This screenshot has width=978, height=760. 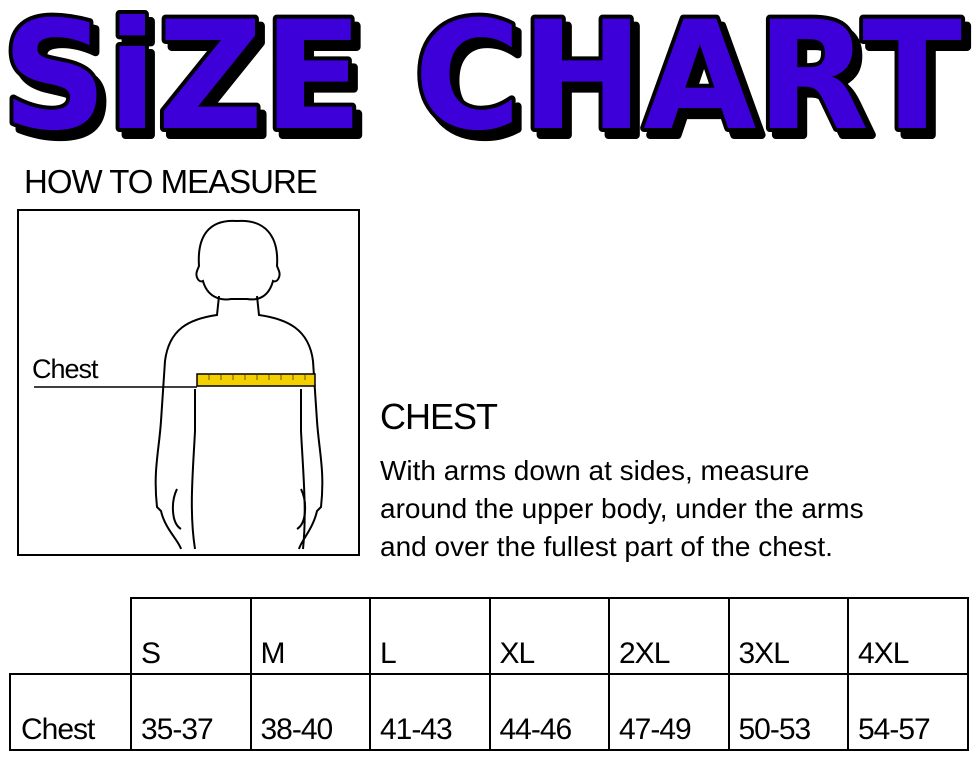 What do you see at coordinates (622, 508) in the screenshot?
I see `instruction-line: around the upper body, under the arms` at bounding box center [622, 508].